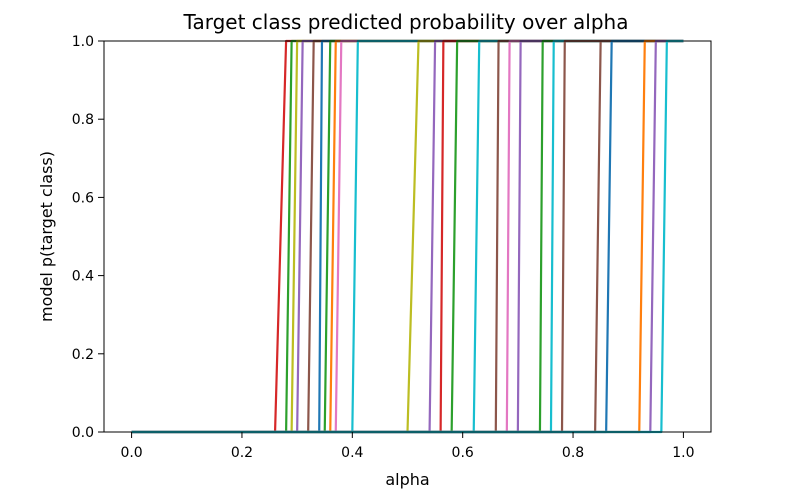 This screenshot has height=504, width=806. I want to click on y-tick-label: 0.2, so click(83, 355).